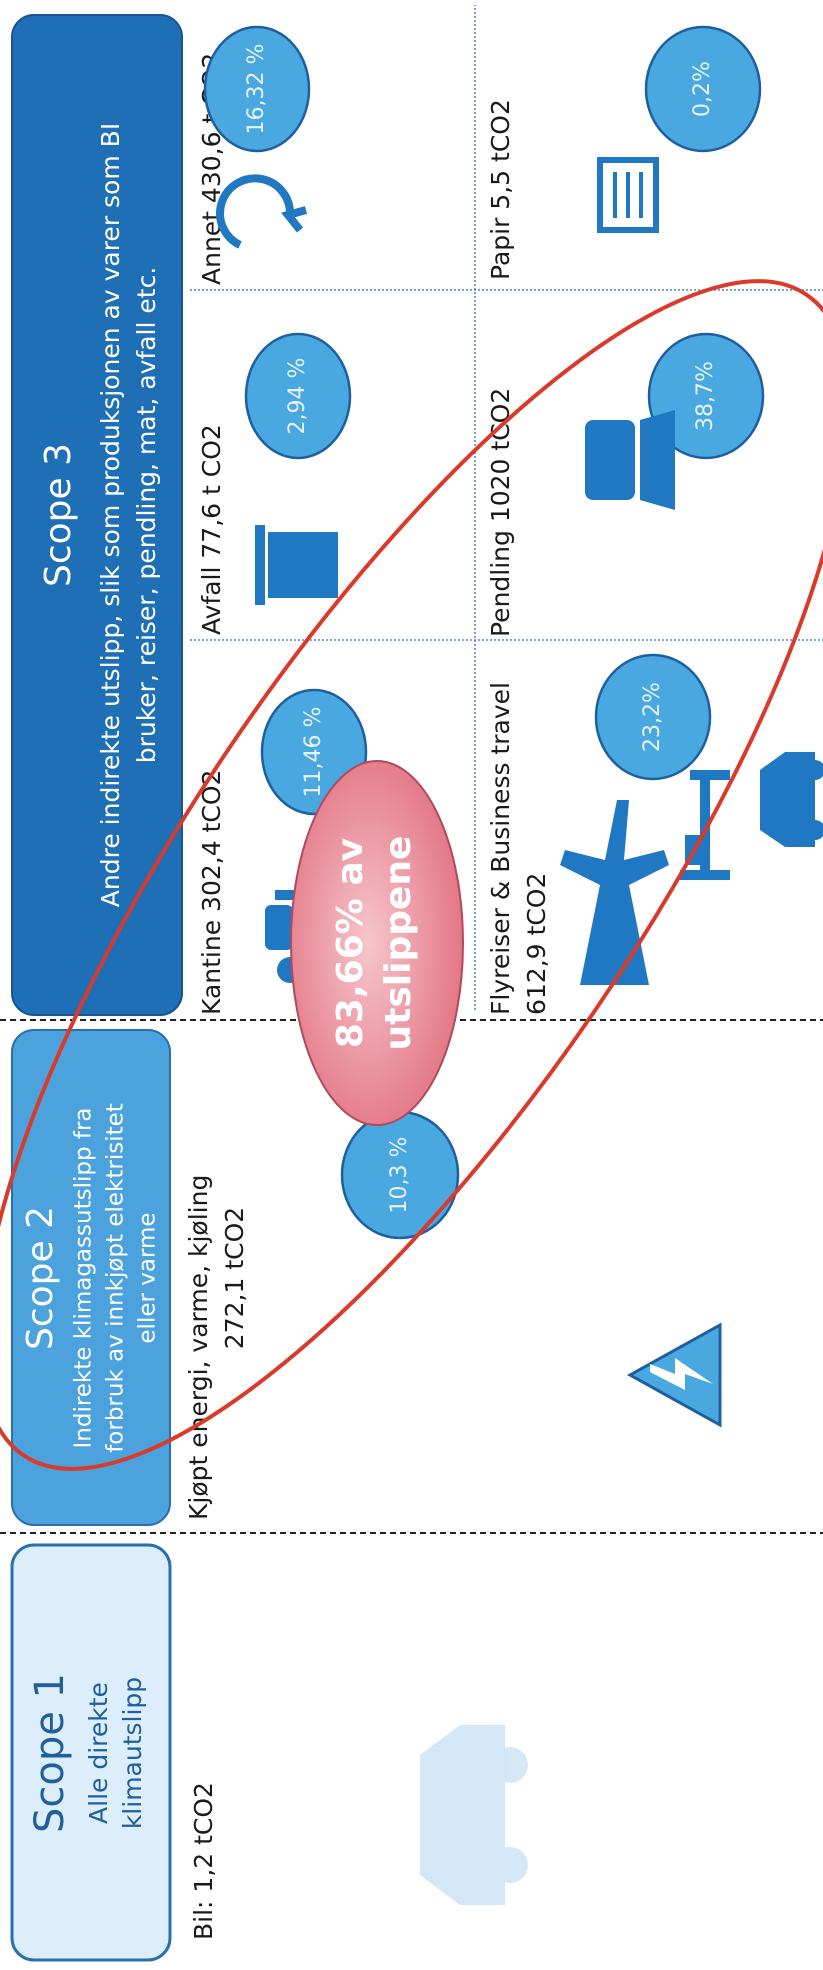  I want to click on share-label: 23,2%, so click(652, 717).